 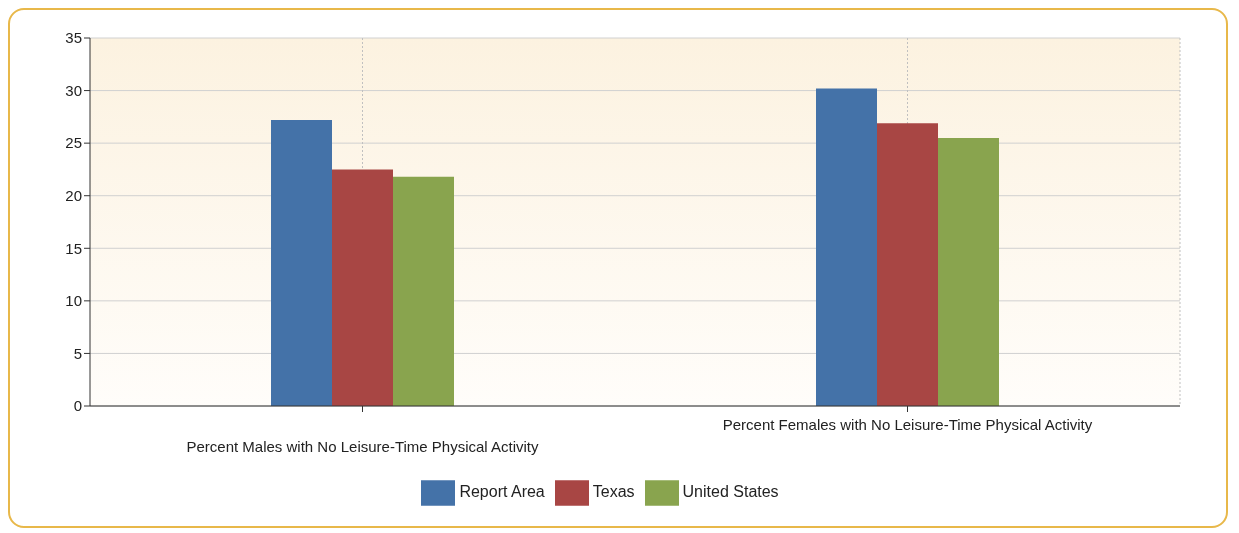 I want to click on y-tick-label: 25, so click(x=73, y=143).